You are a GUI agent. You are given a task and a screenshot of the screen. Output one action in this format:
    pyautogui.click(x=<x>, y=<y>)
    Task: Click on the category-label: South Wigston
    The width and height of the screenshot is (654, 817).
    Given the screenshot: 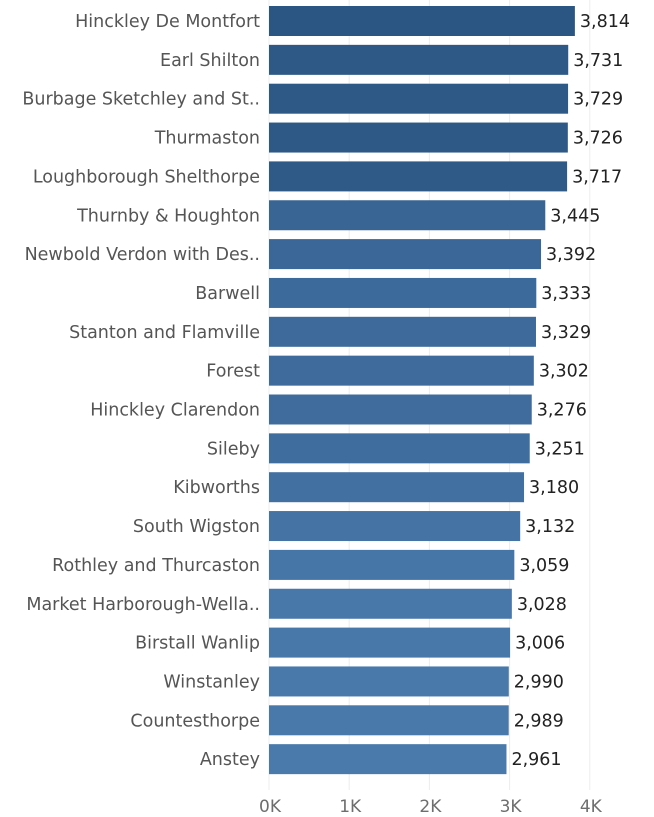 What is the action you would take?
    pyautogui.click(x=196, y=527)
    